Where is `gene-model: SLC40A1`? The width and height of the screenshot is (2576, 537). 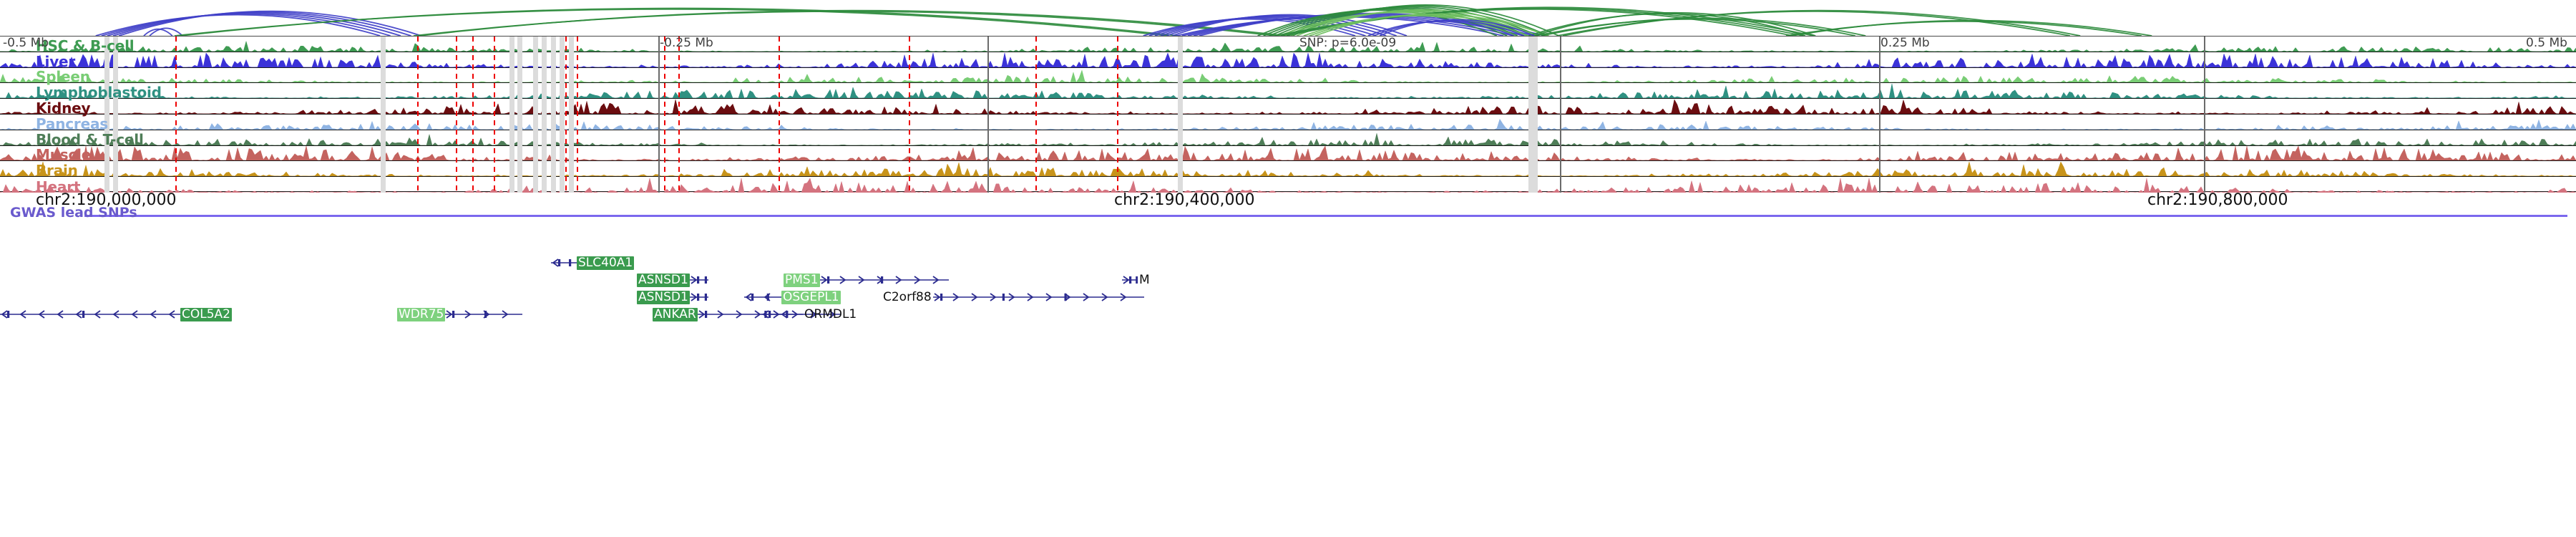 gene-model: SLC40A1 is located at coordinates (593, 263).